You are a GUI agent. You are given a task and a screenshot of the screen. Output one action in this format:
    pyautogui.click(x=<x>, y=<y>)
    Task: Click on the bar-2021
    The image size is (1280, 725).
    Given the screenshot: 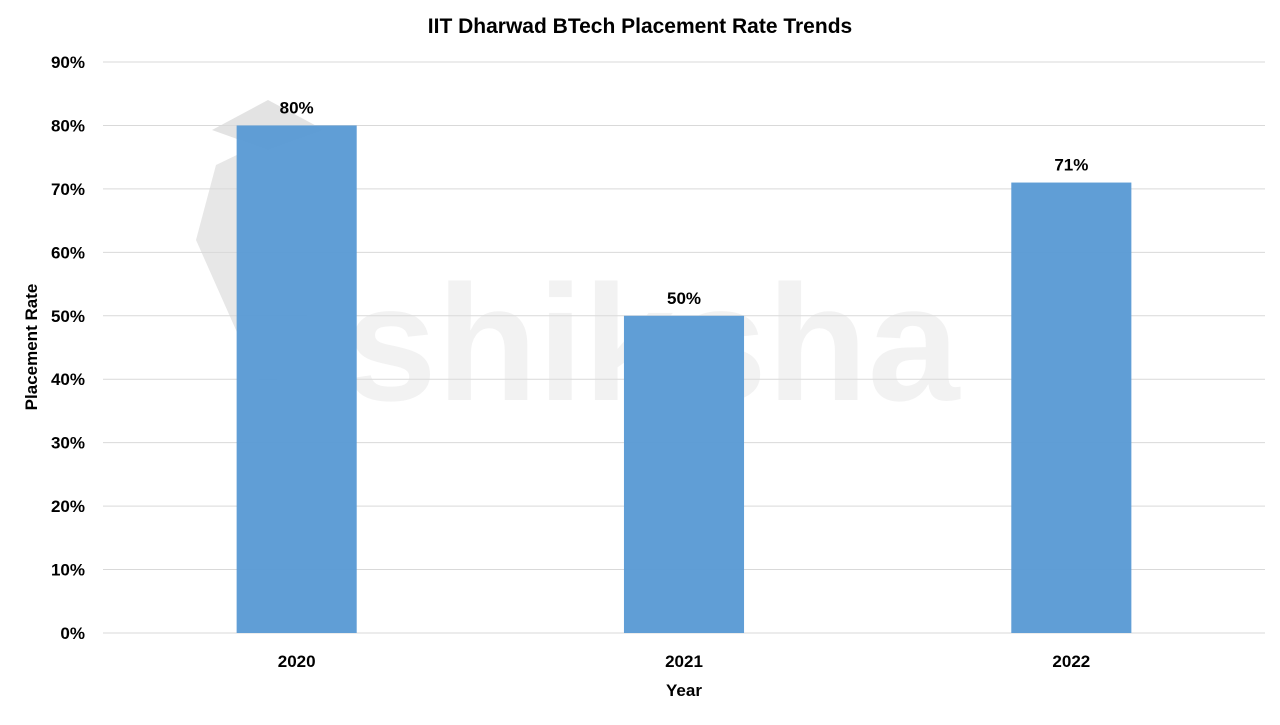 What is the action you would take?
    pyautogui.click(x=684, y=474)
    